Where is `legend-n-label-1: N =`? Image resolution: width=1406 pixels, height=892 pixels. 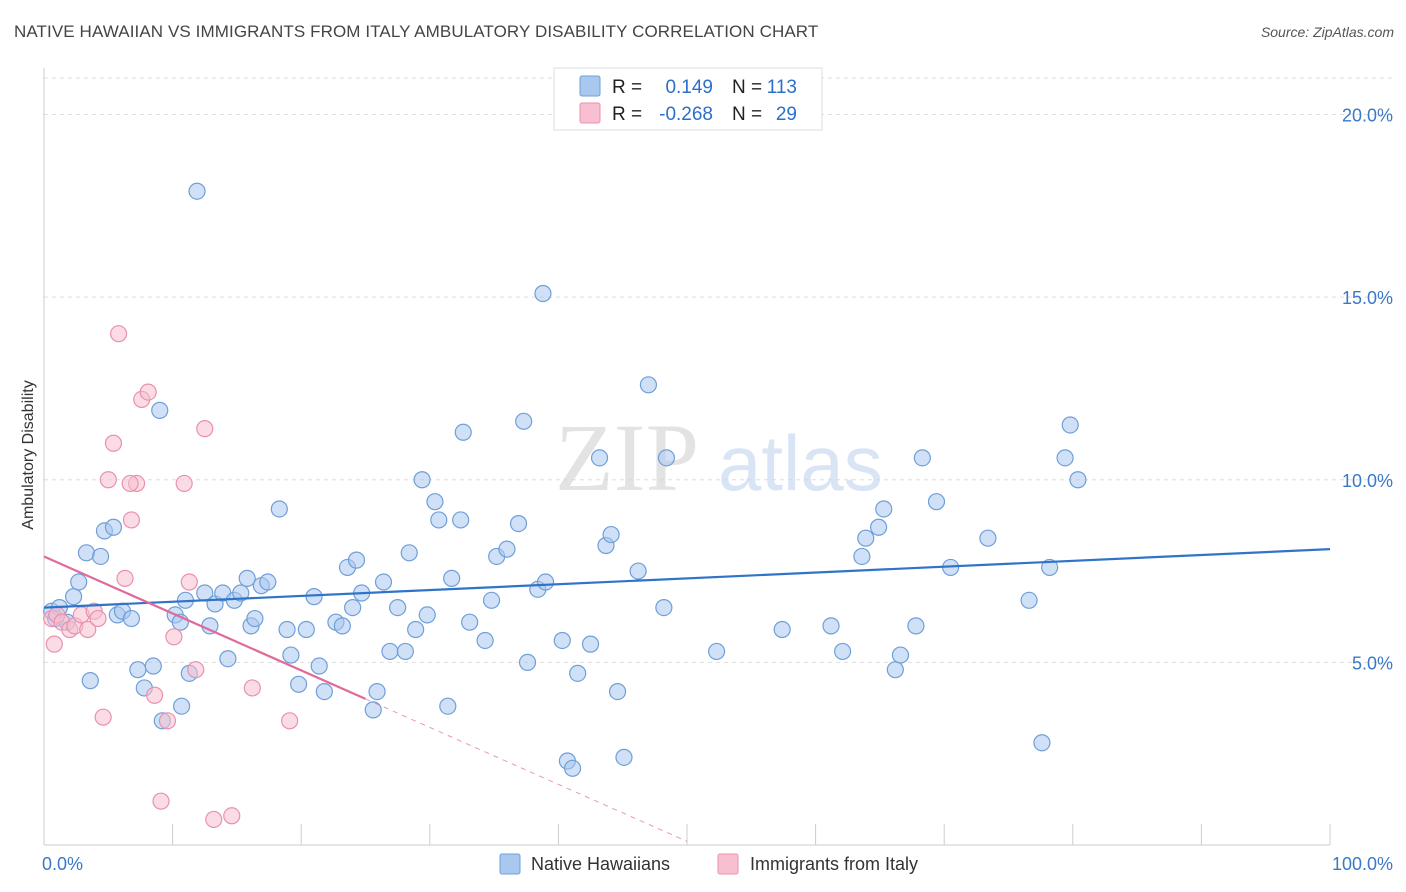
legend-n-label-1: N = is located at coordinates (747, 87).